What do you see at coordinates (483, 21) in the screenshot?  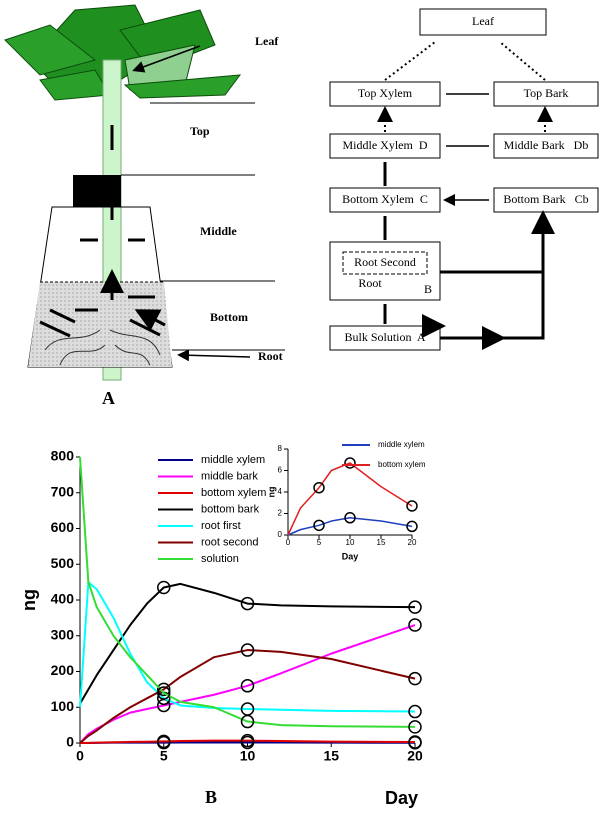 I see `node-label: Leaf` at bounding box center [483, 21].